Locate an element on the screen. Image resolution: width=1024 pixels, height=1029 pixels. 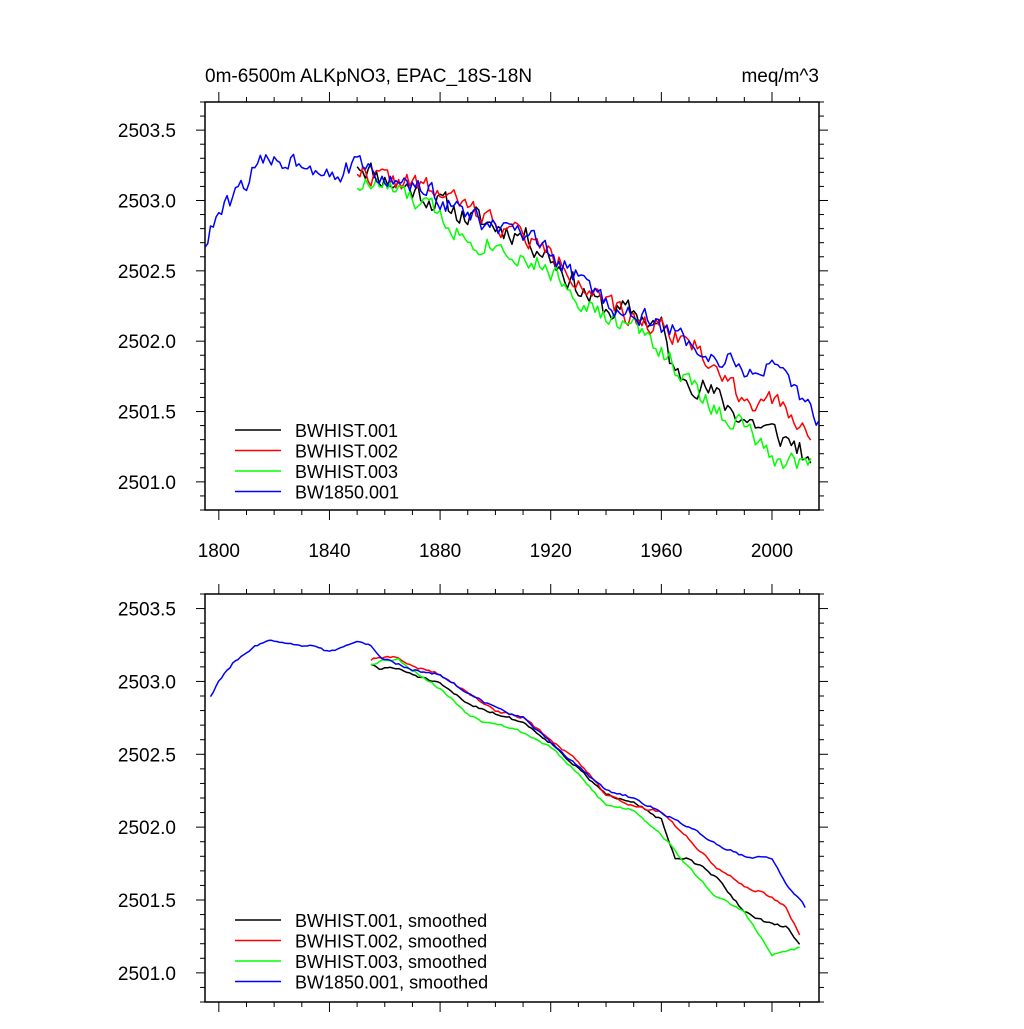
x-tick-label: 1840 is located at coordinates (329, 551).